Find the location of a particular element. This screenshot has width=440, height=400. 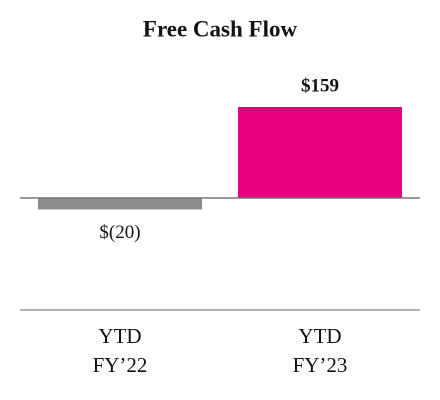

x-tick-label: YTD FY’23 is located at coordinates (320, 350).